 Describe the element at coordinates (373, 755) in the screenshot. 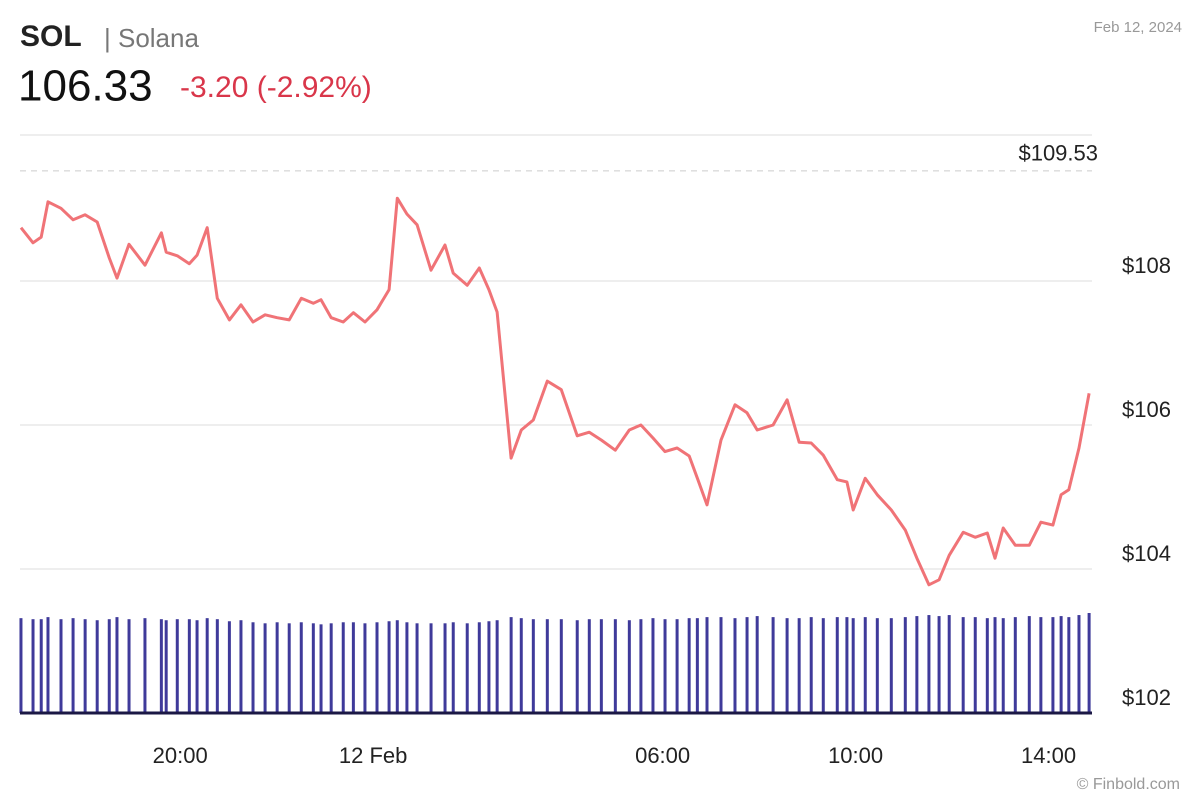

I see `x-tick-label: 12 Feb` at that location.